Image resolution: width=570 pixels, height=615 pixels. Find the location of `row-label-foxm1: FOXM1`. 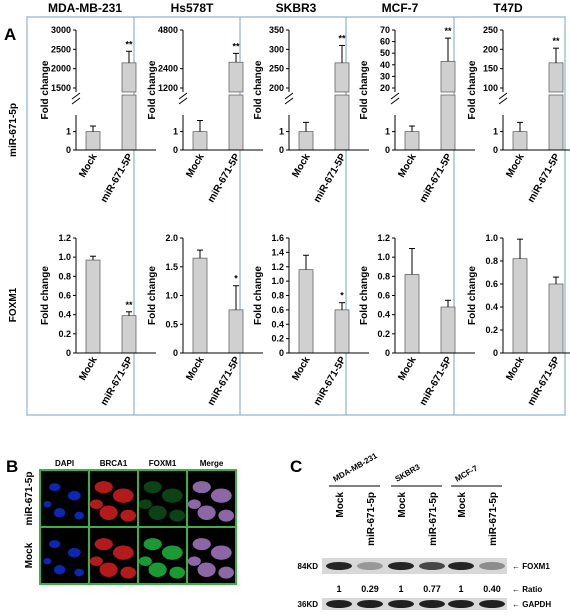

row-label-foxm1: FOXM1 is located at coordinates (13, 304).